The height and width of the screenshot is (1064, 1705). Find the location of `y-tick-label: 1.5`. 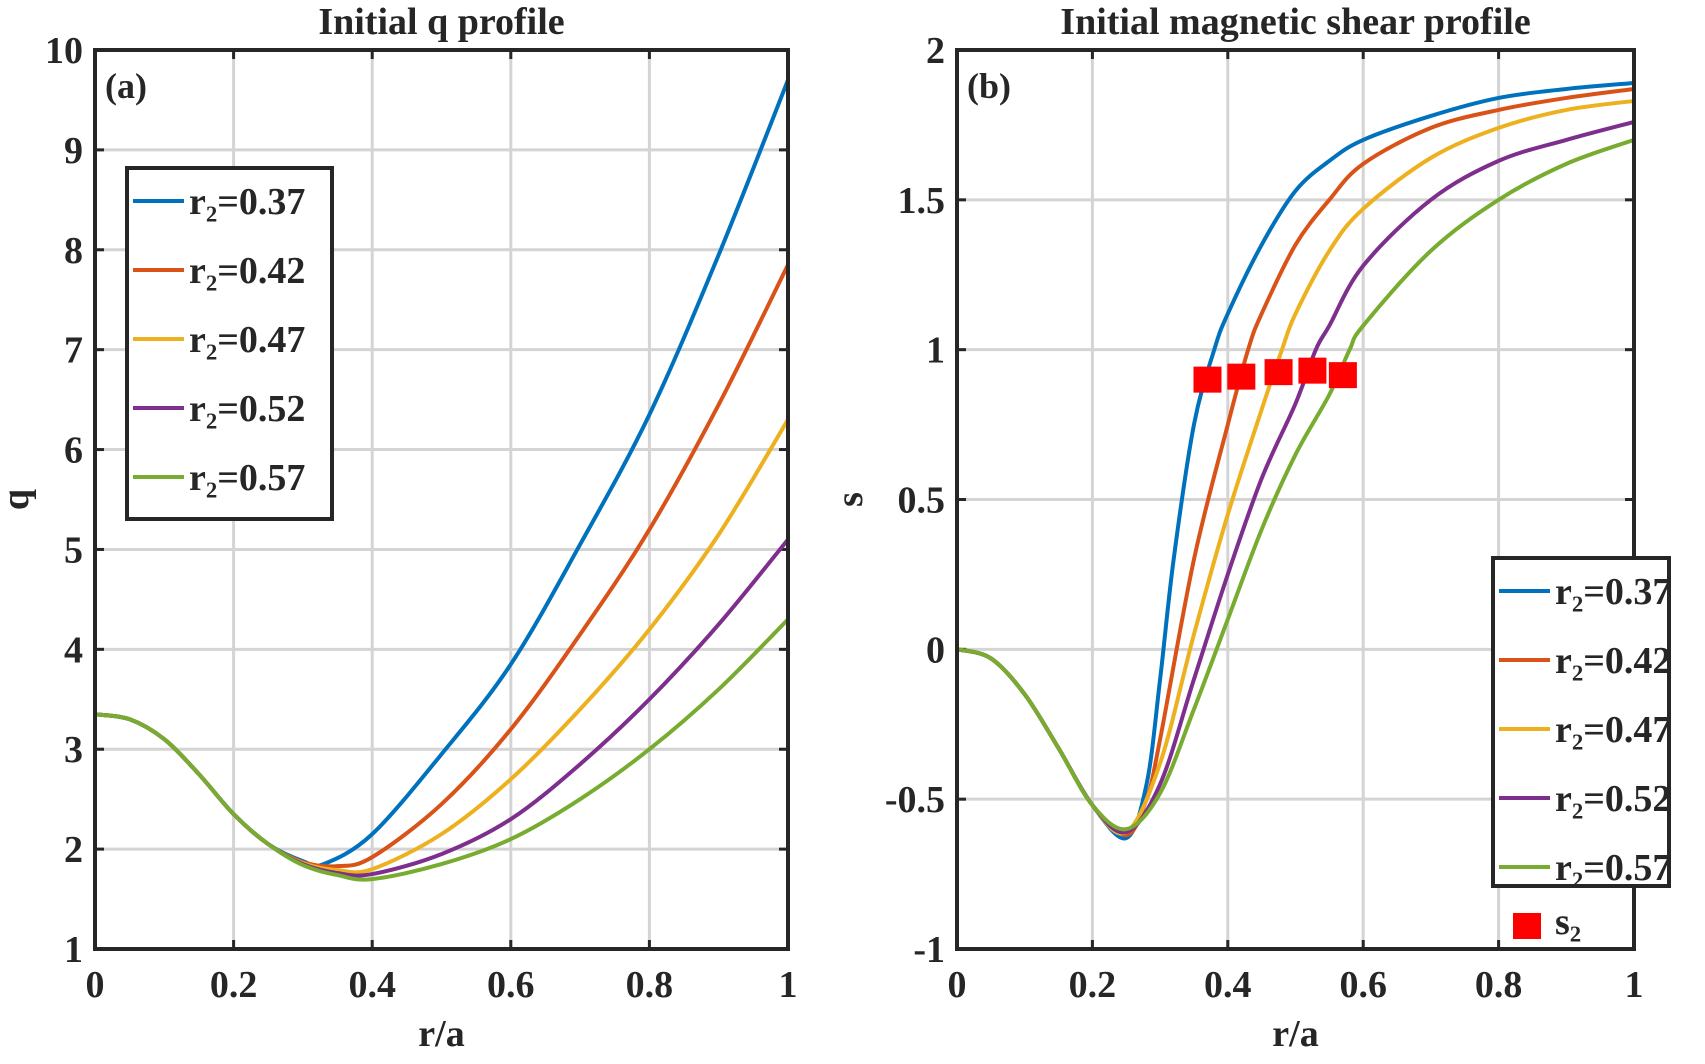

y-tick-label: 1.5 is located at coordinates (922, 201).